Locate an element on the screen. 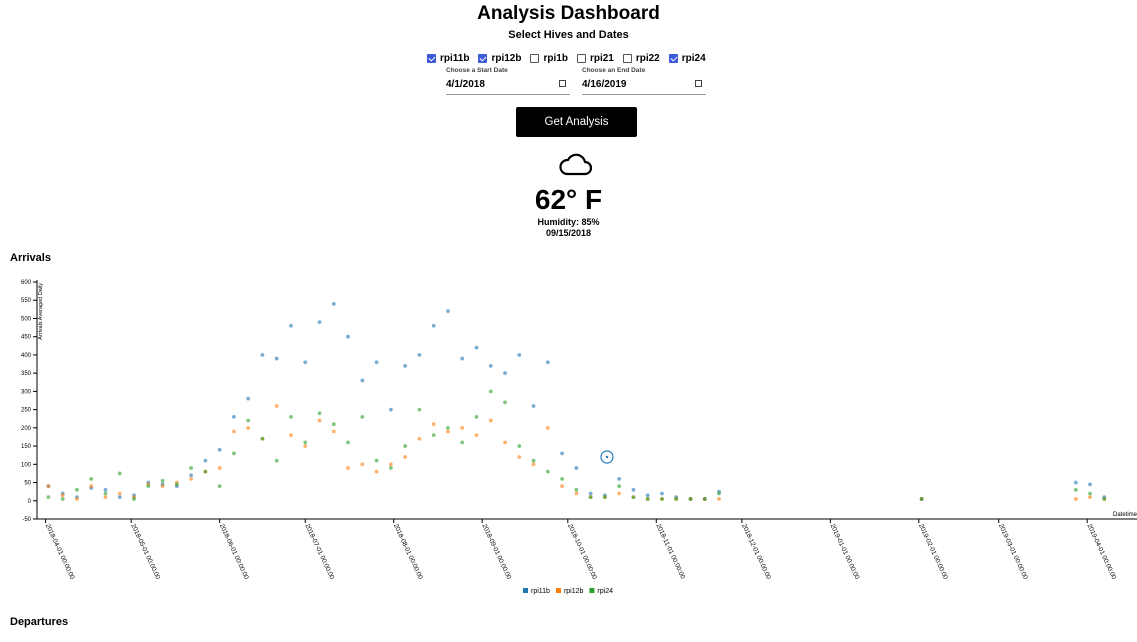 This screenshot has height=642, width=1137. y-tick-label: 600 is located at coordinates (26, 283).